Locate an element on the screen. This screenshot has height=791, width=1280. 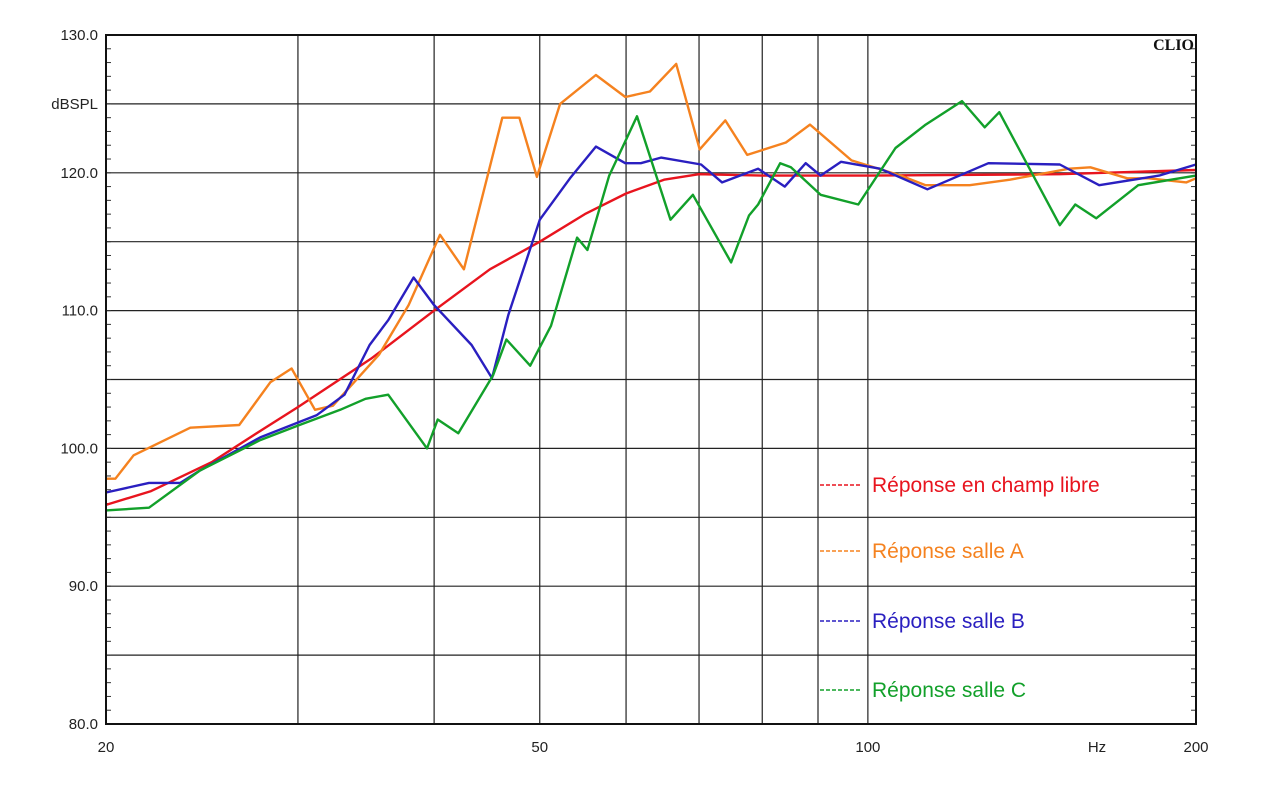
y-tick-label: 100.0 is located at coordinates (79, 448).